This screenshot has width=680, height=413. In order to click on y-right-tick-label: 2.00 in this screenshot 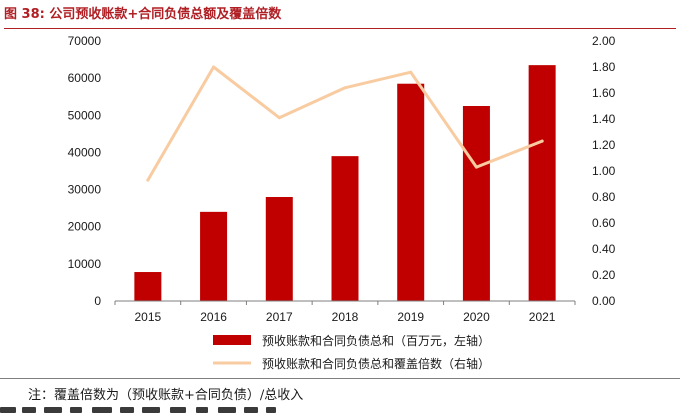, I will do `click(604, 41)`.